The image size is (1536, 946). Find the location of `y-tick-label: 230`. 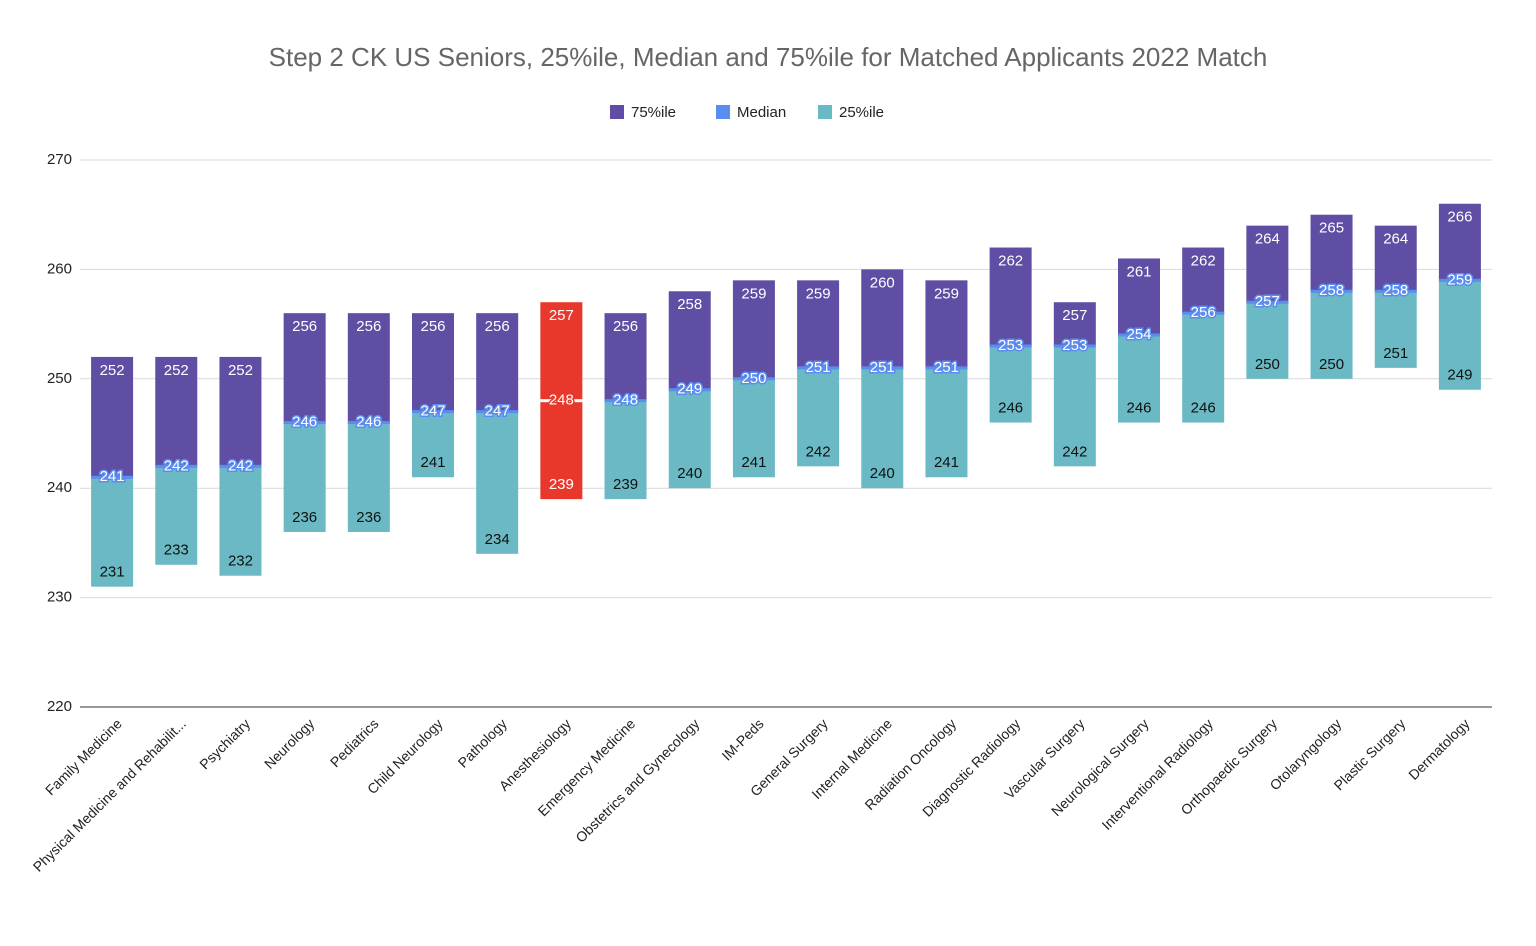

y-tick-label: 230 is located at coordinates (59, 597).